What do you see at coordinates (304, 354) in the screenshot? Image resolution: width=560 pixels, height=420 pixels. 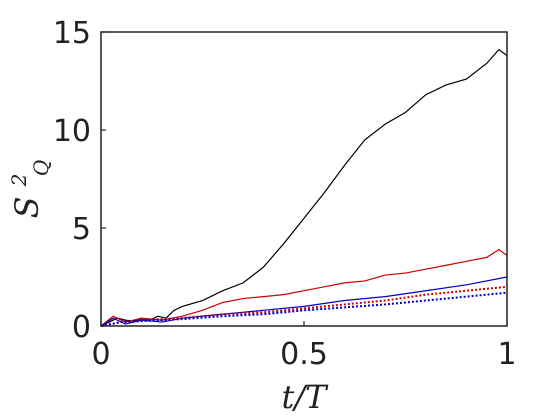 I see `x-tick-label: 0.5` at bounding box center [304, 354].